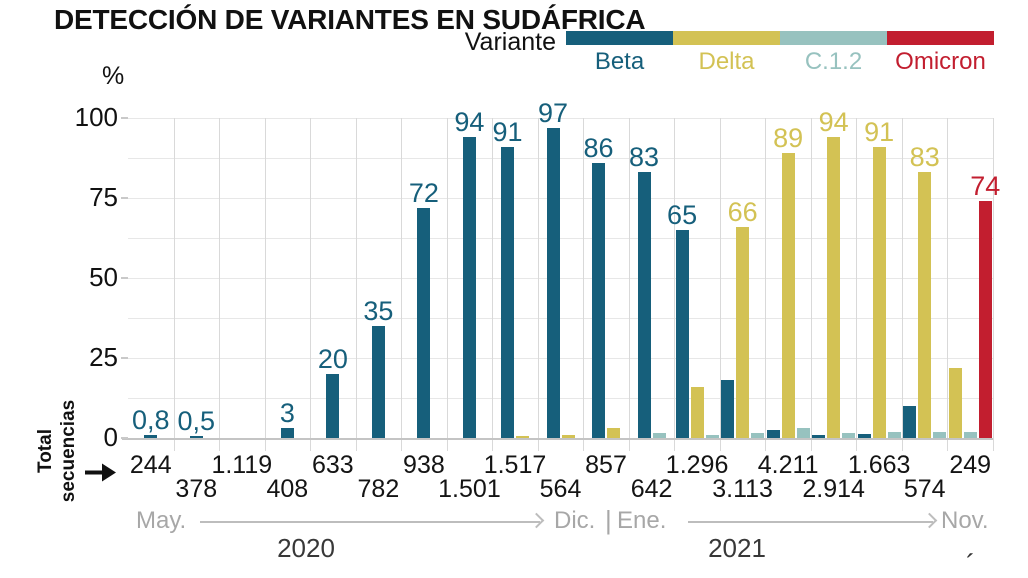 The width and height of the screenshot is (1028, 578). Describe the element at coordinates (350, 19) in the screenshot. I see `chart-title: DETECCIÓN DE VARIANTES EN SUDÁFRICA` at that location.